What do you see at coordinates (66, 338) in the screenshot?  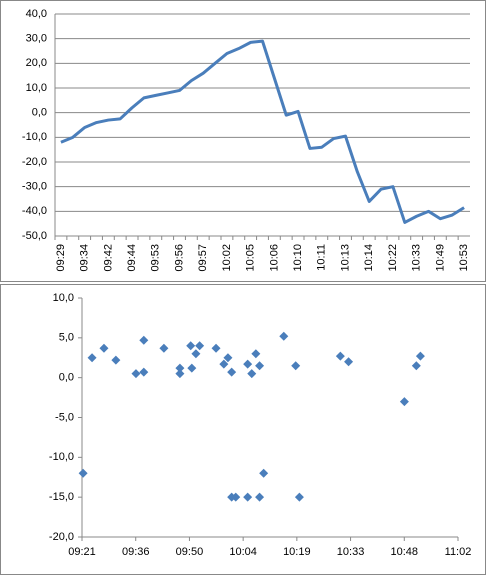 I see `y-tick-label: 5,0` at bounding box center [66, 338].